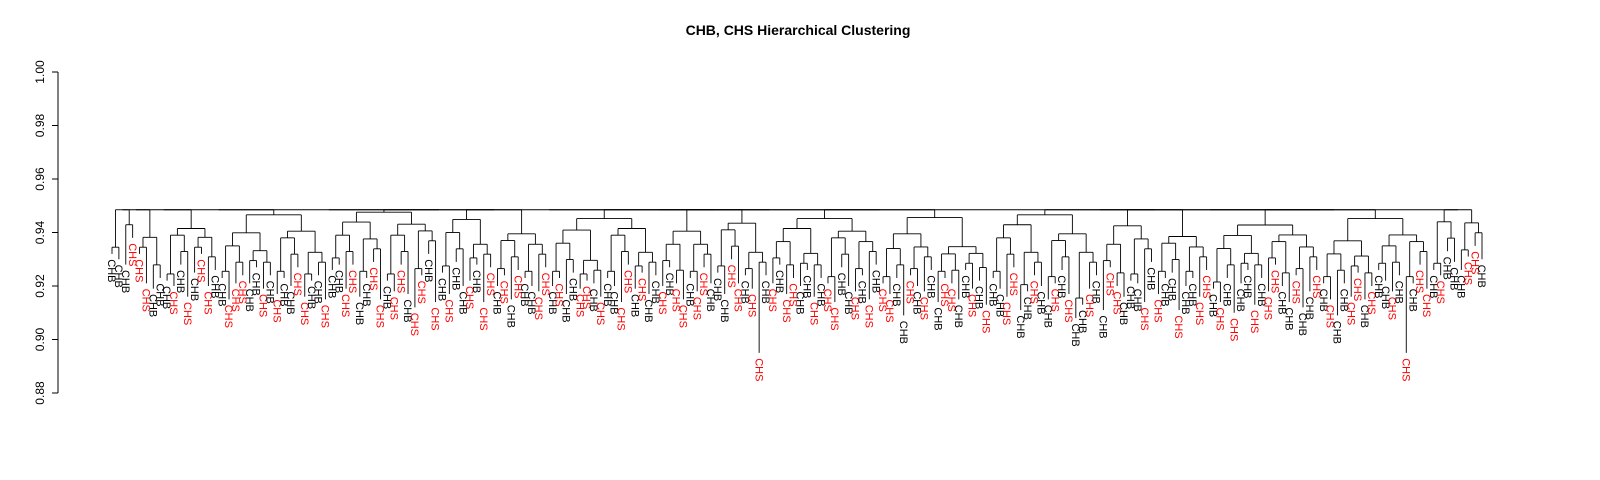 Image resolution: width=1600 pixels, height=480 pixels. Describe the element at coordinates (40, 125) in the screenshot. I see `y-tick-label: 0.98` at that location.